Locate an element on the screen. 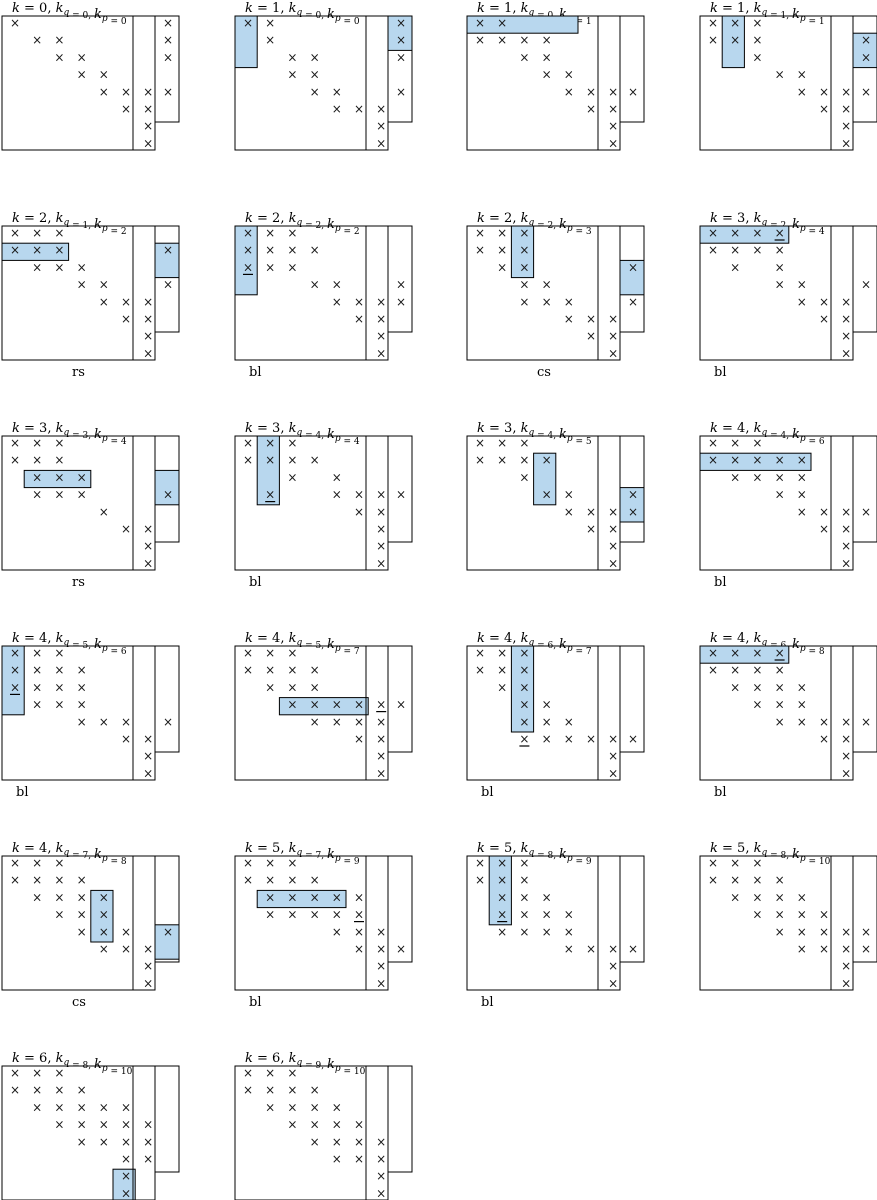  panel-title: k = 4, kq = 7, kp = 8 is located at coordinates (69, 854).